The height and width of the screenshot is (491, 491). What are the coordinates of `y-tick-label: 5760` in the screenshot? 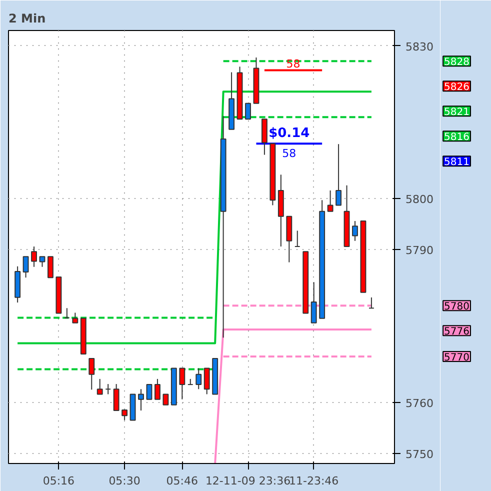 It's located at (420, 403).